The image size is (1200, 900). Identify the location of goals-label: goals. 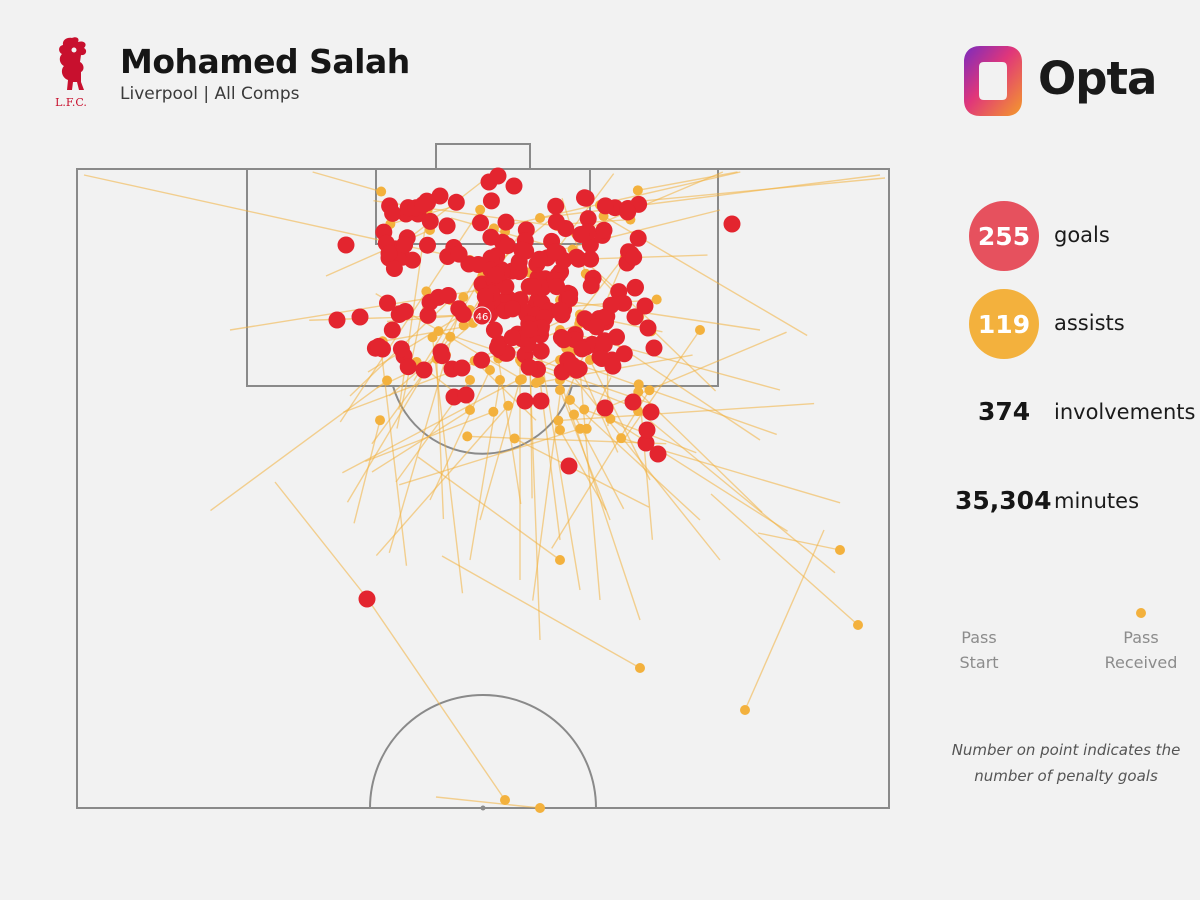
(1082, 235).